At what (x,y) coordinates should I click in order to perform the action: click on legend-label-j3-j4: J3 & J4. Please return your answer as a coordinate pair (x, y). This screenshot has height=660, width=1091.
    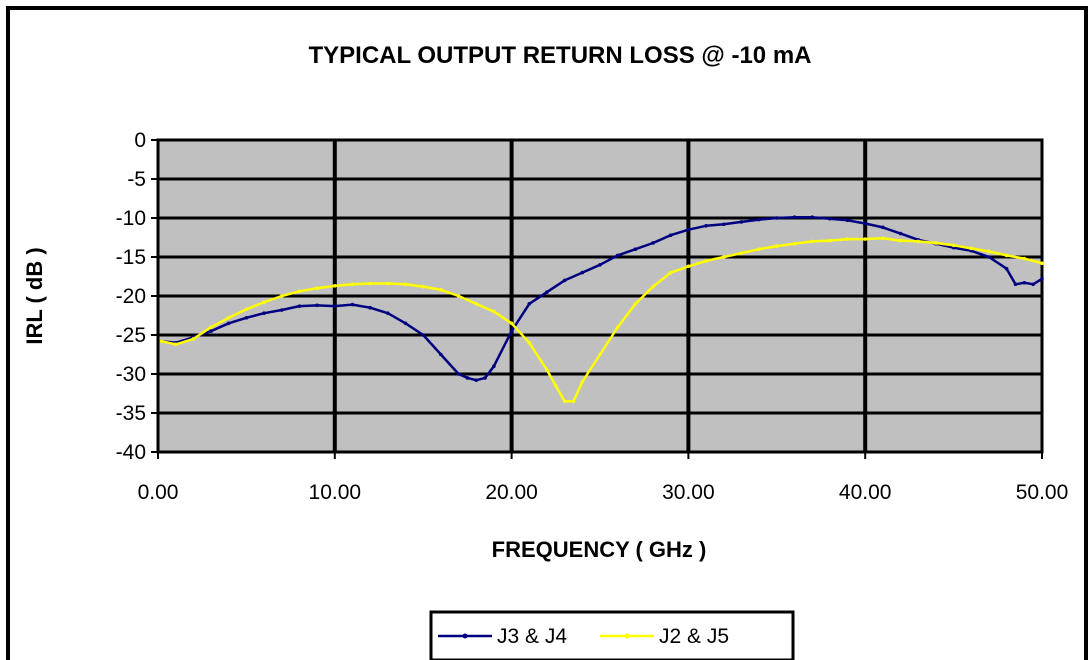
    Looking at the image, I should click on (532, 636).